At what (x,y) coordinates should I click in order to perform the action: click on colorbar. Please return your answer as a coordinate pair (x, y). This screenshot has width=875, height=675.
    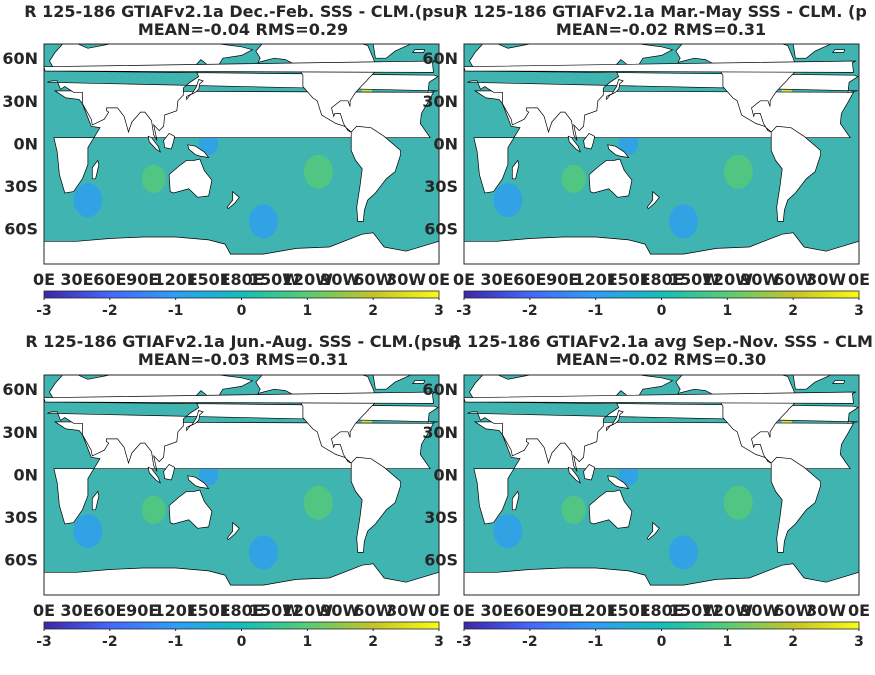
    Looking at the image, I should click on (241, 294).